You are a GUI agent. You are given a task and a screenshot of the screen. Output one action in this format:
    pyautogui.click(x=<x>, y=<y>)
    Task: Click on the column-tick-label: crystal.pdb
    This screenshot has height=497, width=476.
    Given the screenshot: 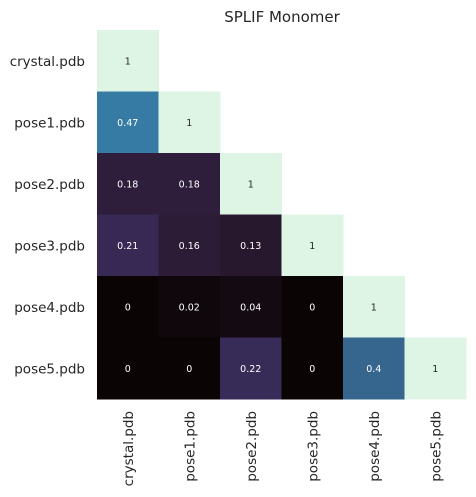 What is the action you would take?
    pyautogui.click(x=129, y=448)
    